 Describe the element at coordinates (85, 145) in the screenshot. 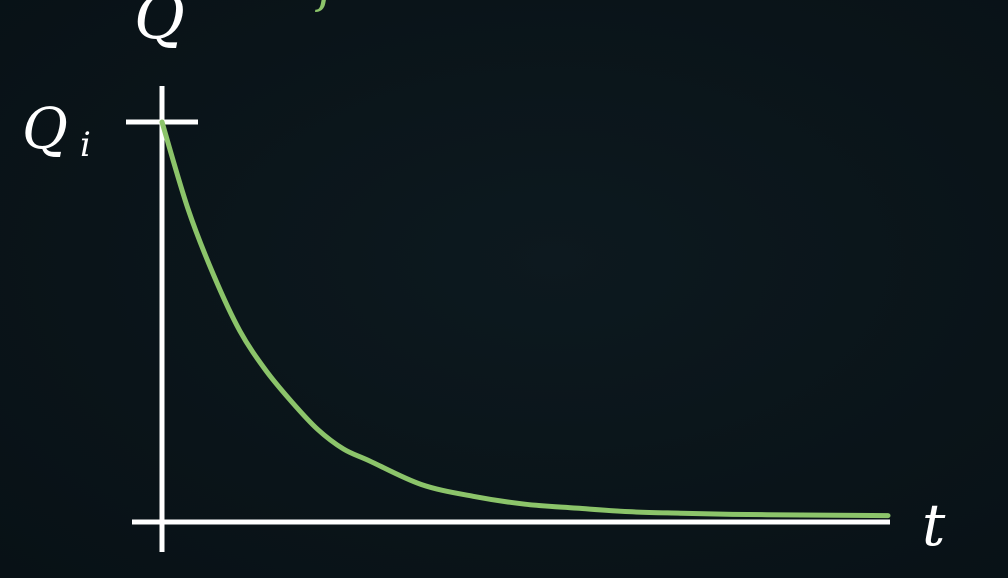

I see `y-tick-label-subscript: i` at that location.